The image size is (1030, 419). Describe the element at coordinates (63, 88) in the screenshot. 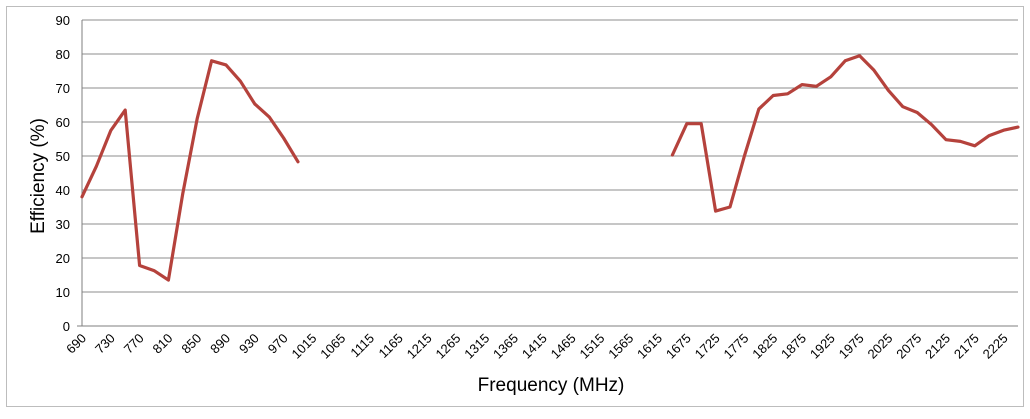

I see `y-tick-label: 70` at that location.